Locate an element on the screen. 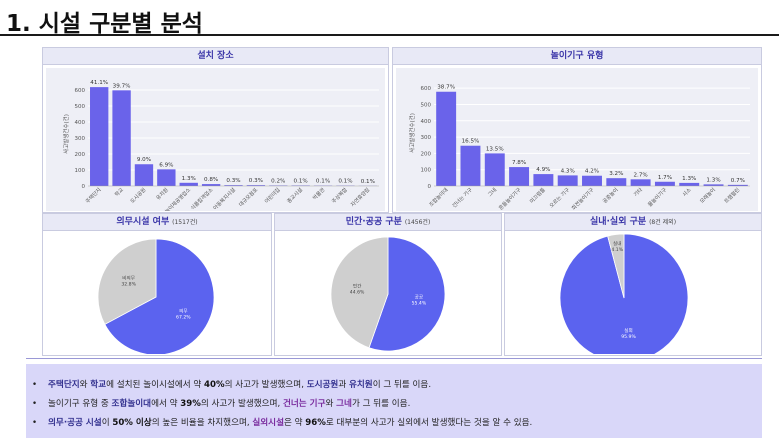 The image size is (779, 444). slice-label: 공공 is located at coordinates (419, 297).